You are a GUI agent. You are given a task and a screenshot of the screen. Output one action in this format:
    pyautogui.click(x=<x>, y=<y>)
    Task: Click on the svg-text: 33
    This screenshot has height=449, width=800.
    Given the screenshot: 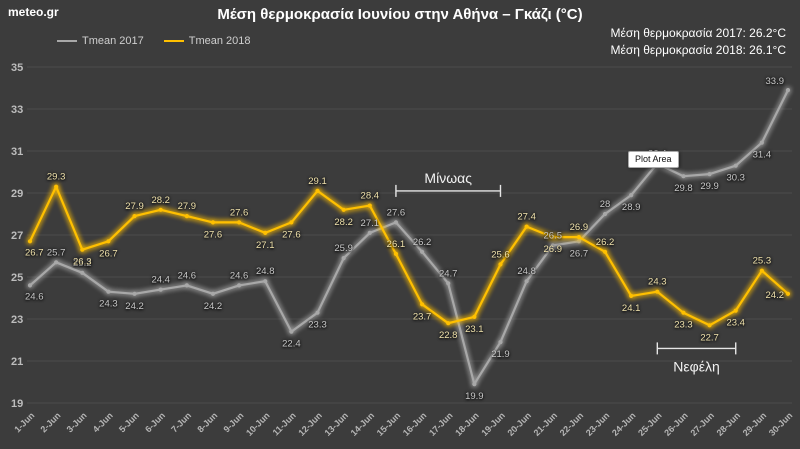 What is the action you would take?
    pyautogui.click(x=17, y=110)
    